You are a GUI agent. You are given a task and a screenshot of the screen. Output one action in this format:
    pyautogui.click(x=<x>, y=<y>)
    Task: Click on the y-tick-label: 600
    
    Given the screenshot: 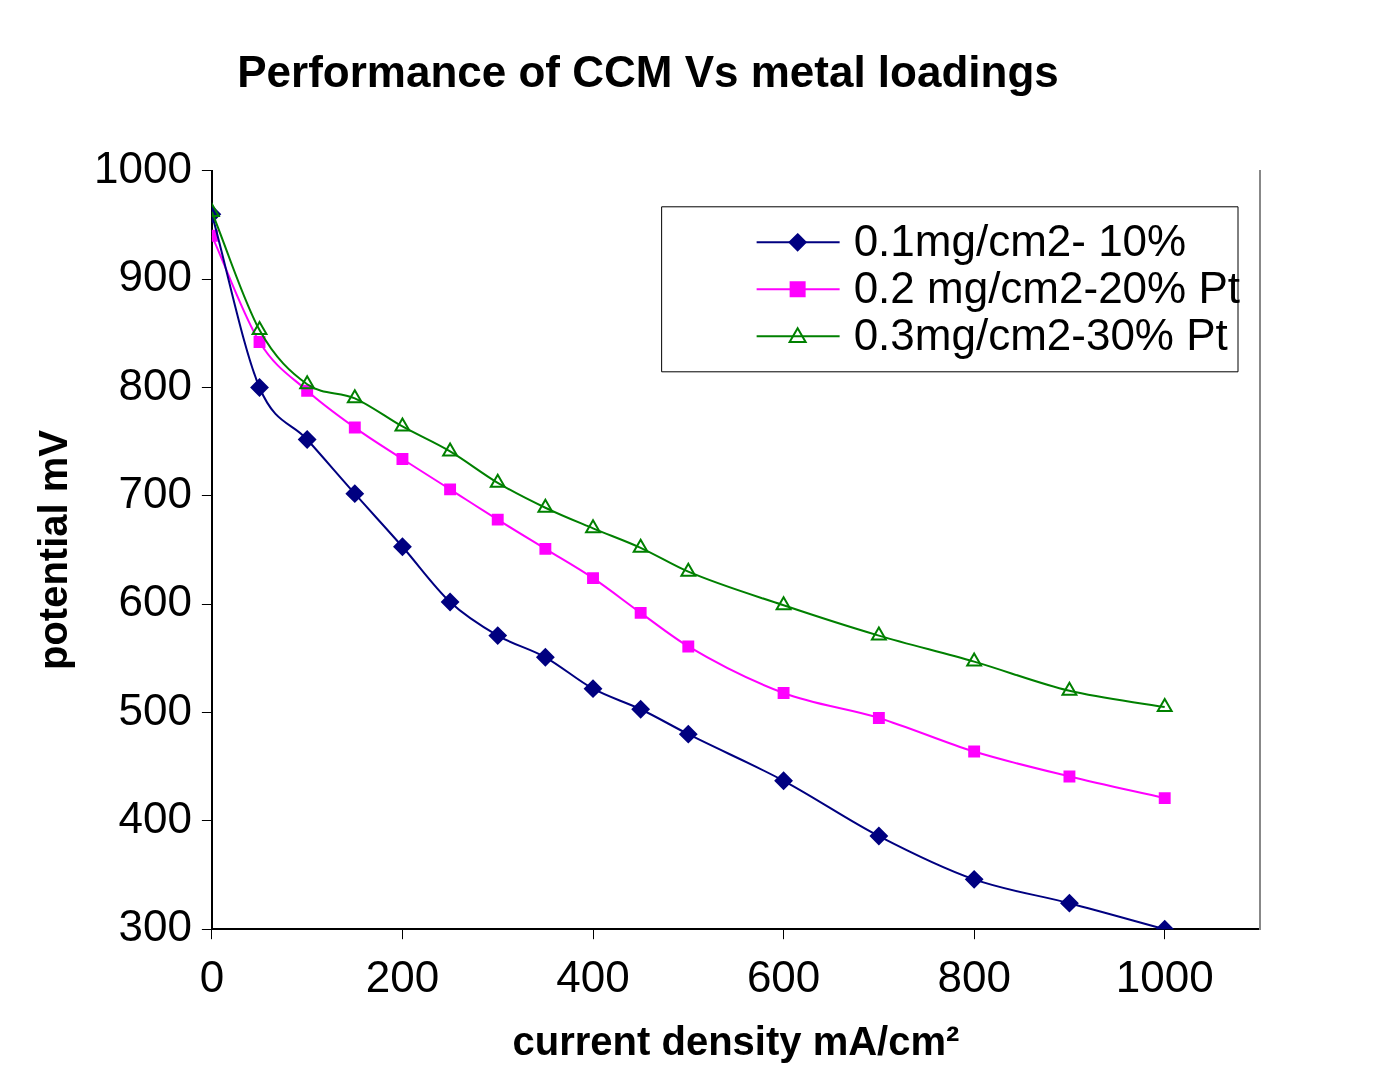 What is the action you would take?
    pyautogui.click(x=155, y=601)
    